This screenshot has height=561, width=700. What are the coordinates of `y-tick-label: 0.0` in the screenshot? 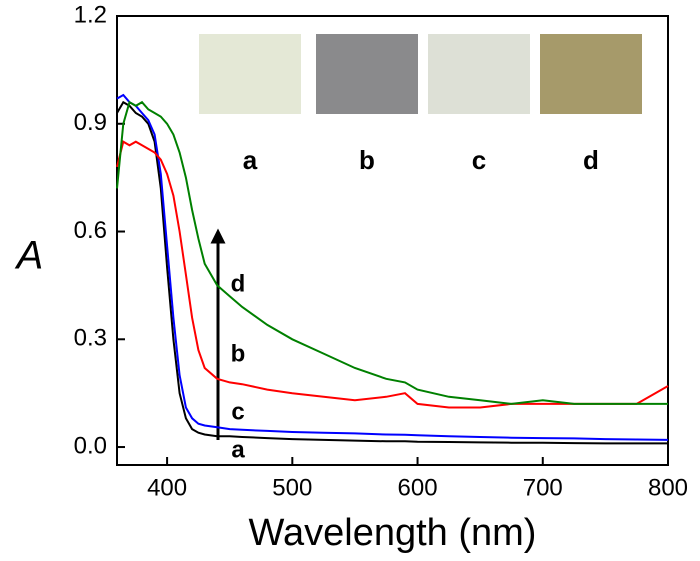 It's located at (90, 445).